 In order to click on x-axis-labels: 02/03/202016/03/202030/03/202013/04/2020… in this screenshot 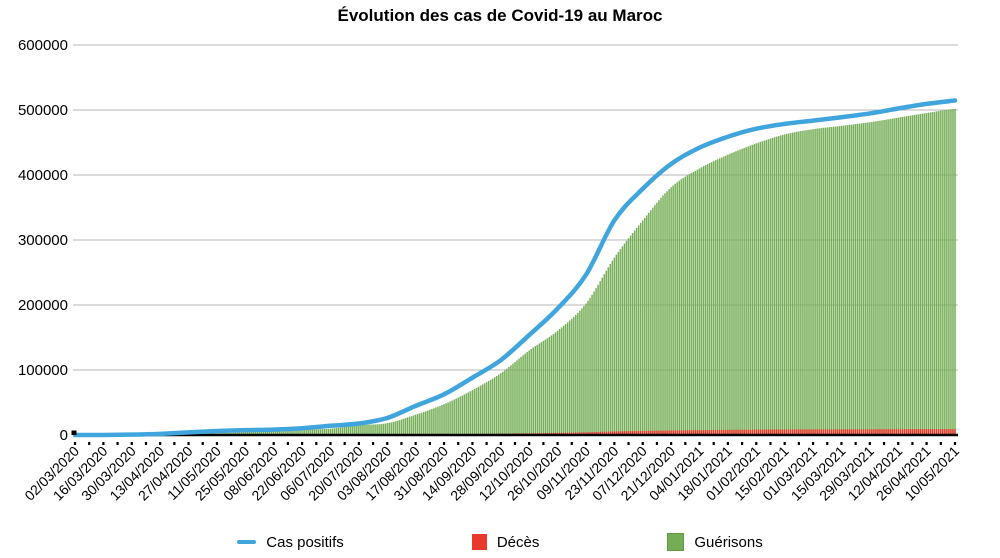, I will do `click(491, 473)`.